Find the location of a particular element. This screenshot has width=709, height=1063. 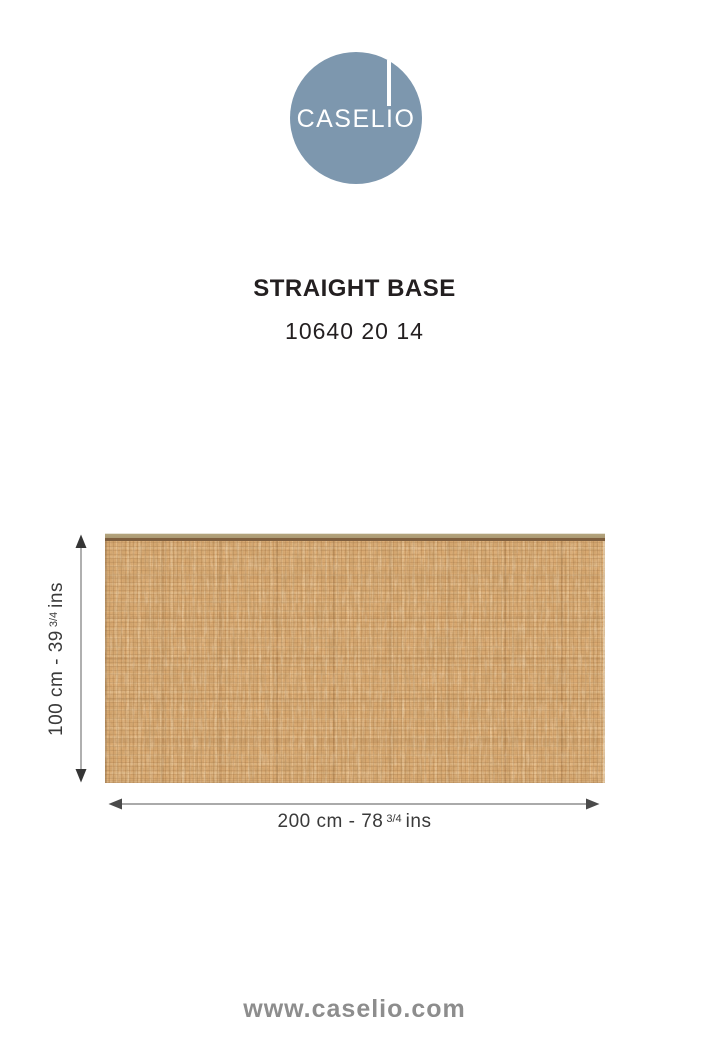

height-fraction: 3/4 is located at coordinates (54, 619).